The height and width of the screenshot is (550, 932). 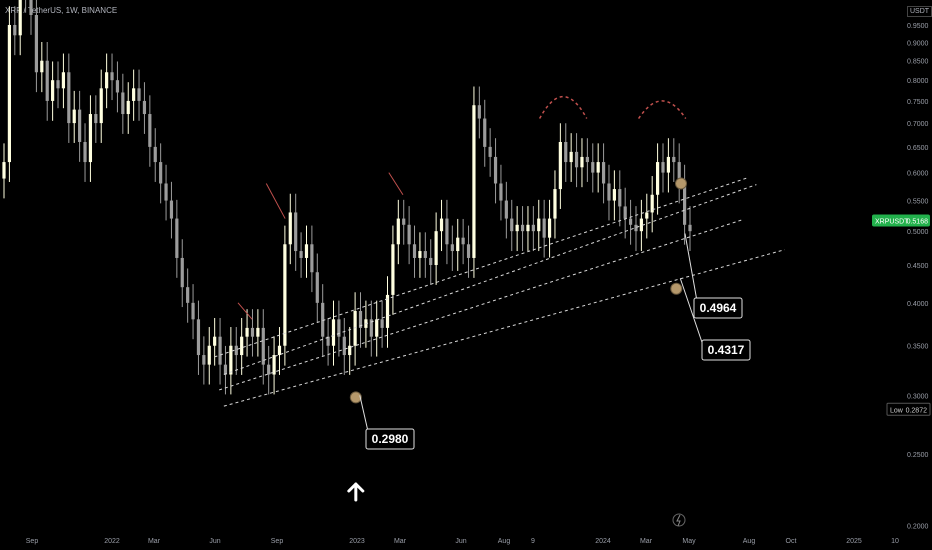 I want to click on y-tick-label: 0.3500, so click(x=918, y=347).